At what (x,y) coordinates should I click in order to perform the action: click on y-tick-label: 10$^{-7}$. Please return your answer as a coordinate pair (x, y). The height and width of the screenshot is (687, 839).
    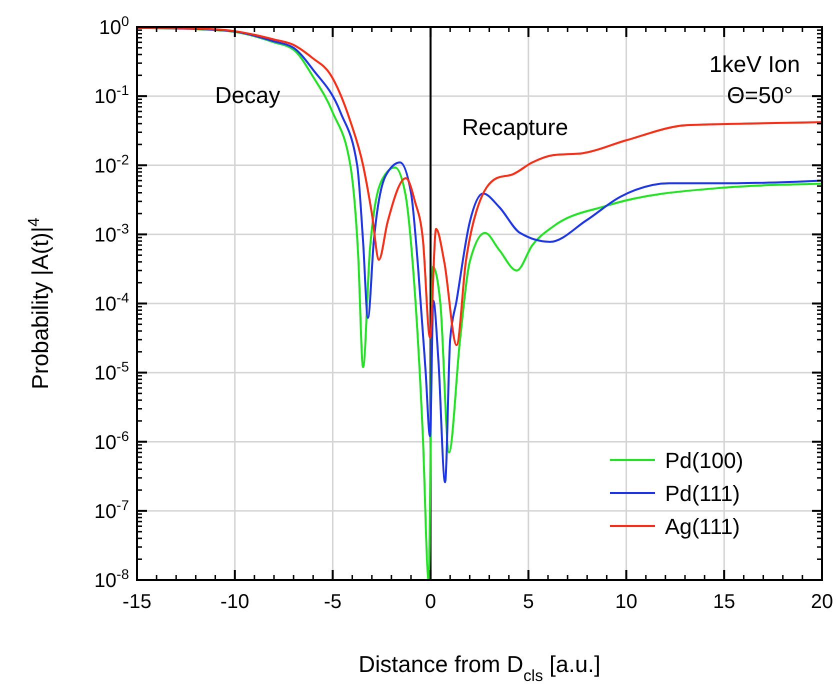
    Looking at the image, I should click on (112, 509).